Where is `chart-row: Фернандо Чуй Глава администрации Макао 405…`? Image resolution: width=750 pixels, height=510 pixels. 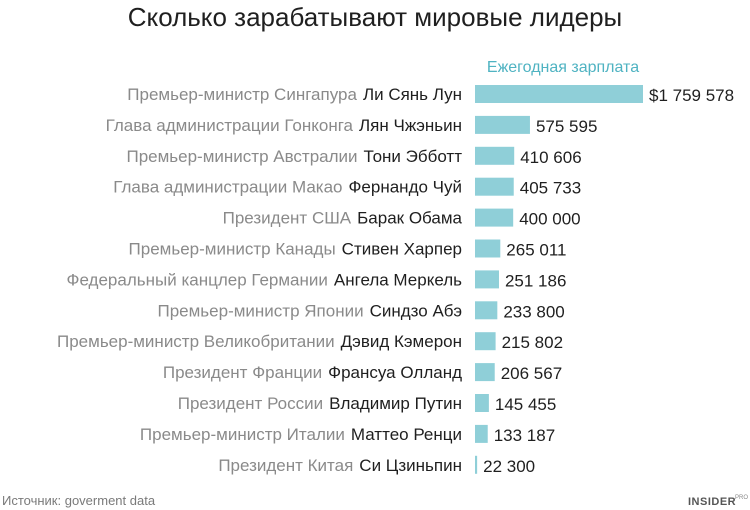 chart-row: Фернандо Чуй Глава администрации Макао 405… is located at coordinates (347, 187).